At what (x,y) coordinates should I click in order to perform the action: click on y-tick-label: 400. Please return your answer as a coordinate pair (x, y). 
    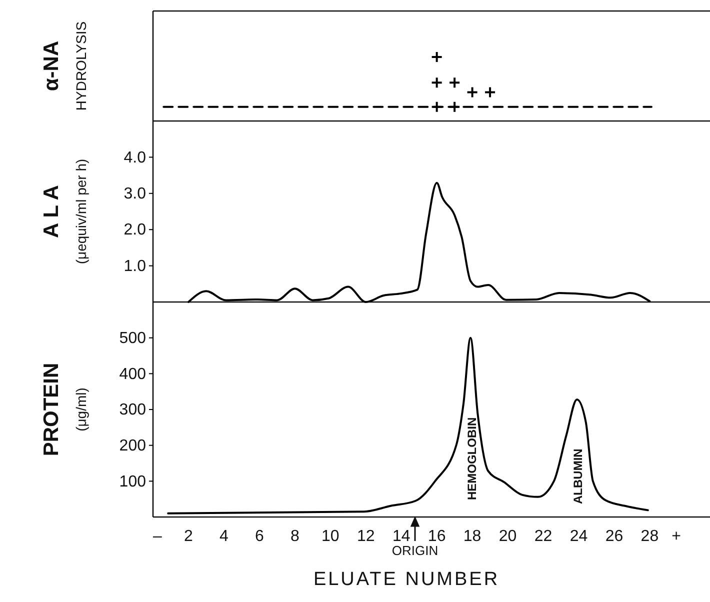
    Looking at the image, I should click on (132, 374).